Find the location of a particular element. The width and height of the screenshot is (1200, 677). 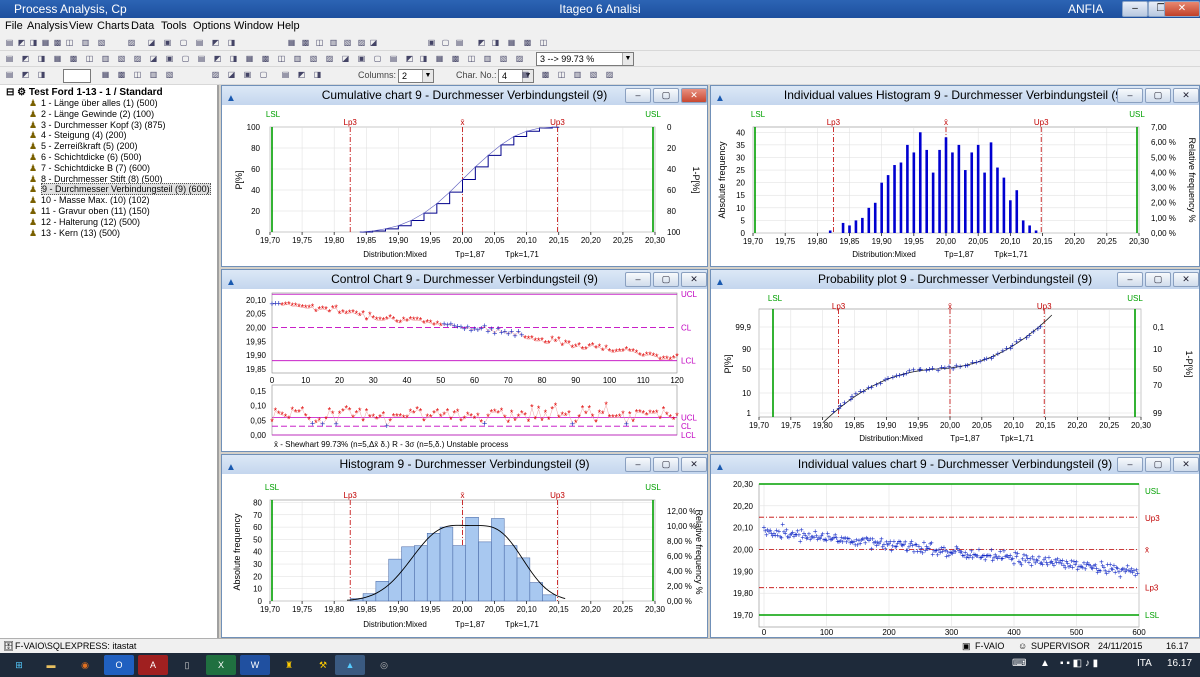

tree-item: ♟ 8 - Durchmesser Stift (8) (500) is located at coordinates (96, 179).